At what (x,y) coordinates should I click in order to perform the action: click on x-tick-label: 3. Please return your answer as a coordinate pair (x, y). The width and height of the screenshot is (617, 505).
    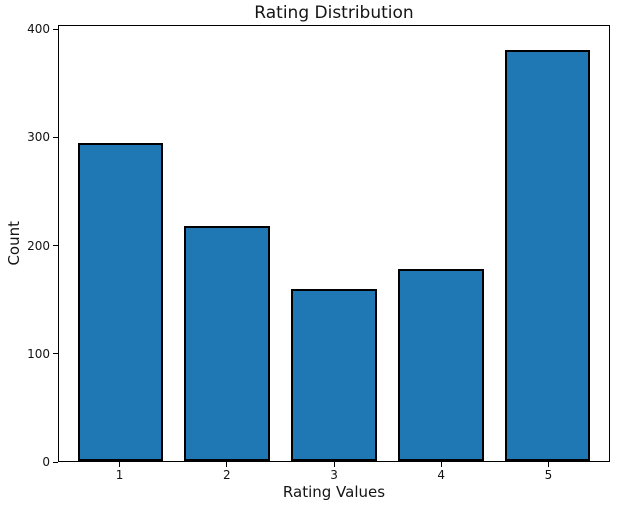
    Looking at the image, I should click on (334, 475).